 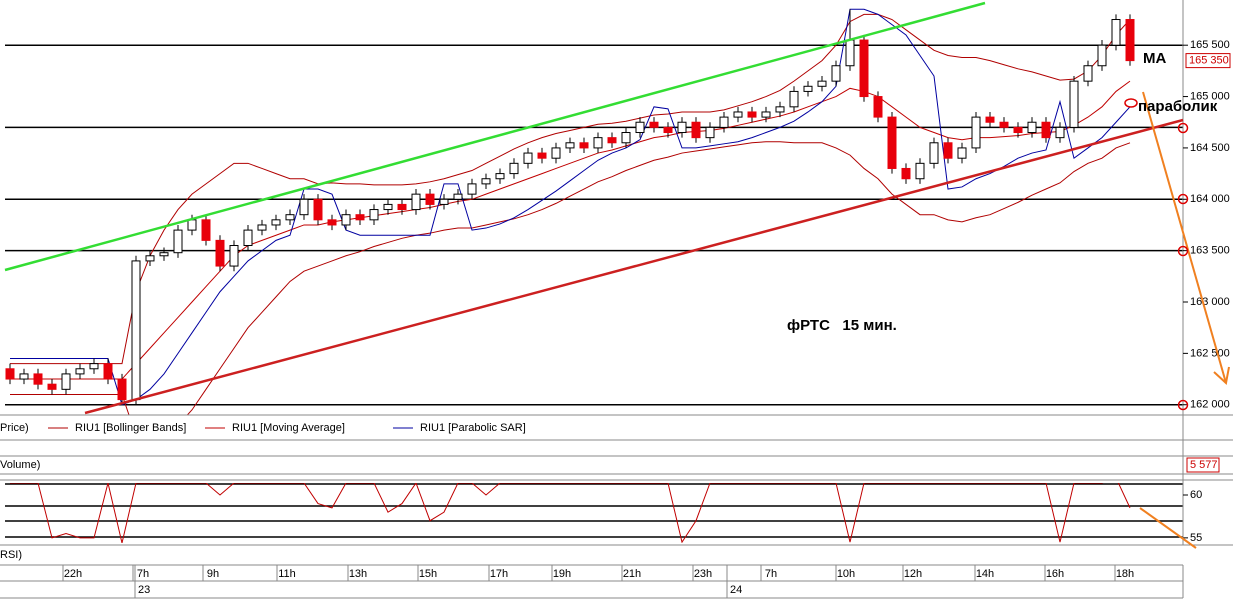 What do you see at coordinates (73, 574) in the screenshot?
I see `x-tick-label: 22h` at bounding box center [73, 574].